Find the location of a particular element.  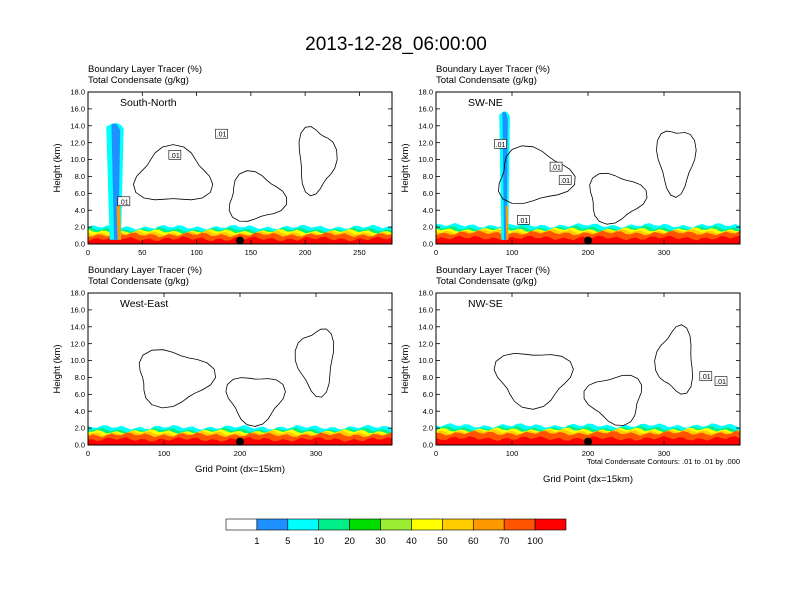

colorbar: 1 5 10 20 30 40 50 60 70 100 is located at coordinates (396, 532).